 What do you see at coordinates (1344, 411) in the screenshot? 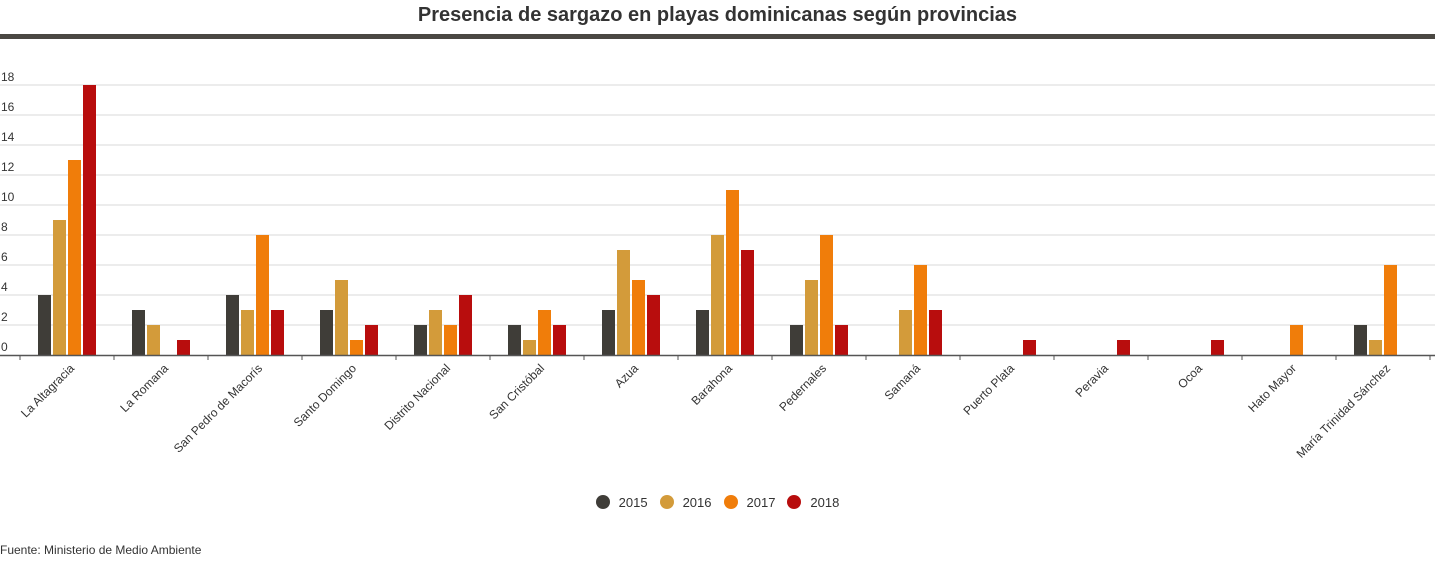
I see `x-tick-label: María Trinidad Sánchez` at bounding box center [1344, 411].